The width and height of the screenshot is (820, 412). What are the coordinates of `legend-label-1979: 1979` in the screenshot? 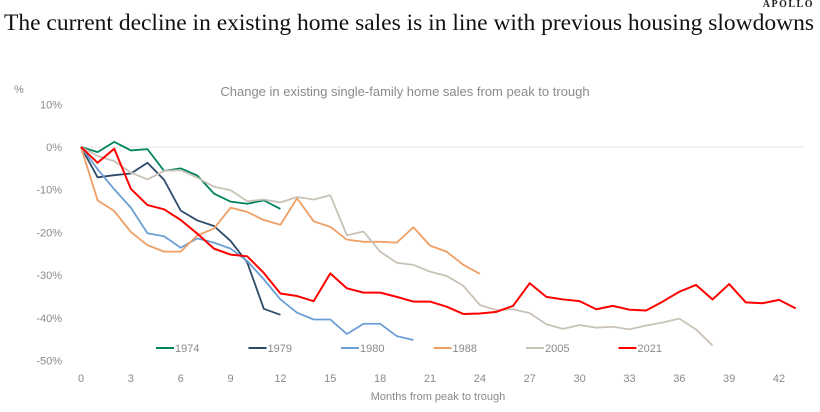 It's located at (280, 349).